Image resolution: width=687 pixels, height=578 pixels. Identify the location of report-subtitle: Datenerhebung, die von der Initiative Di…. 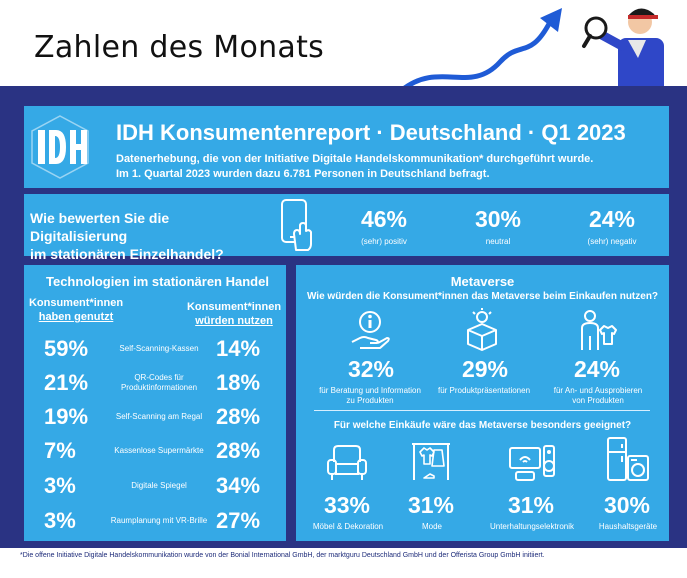
(354, 167).